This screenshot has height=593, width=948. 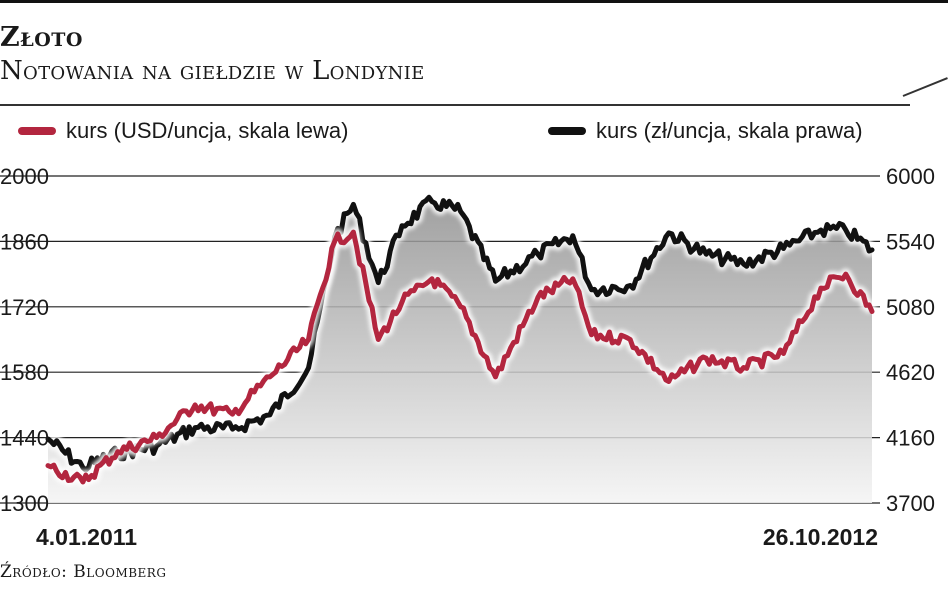 What do you see at coordinates (24, 372) in the screenshot?
I see `left-tick-label: 1580` at bounding box center [24, 372].